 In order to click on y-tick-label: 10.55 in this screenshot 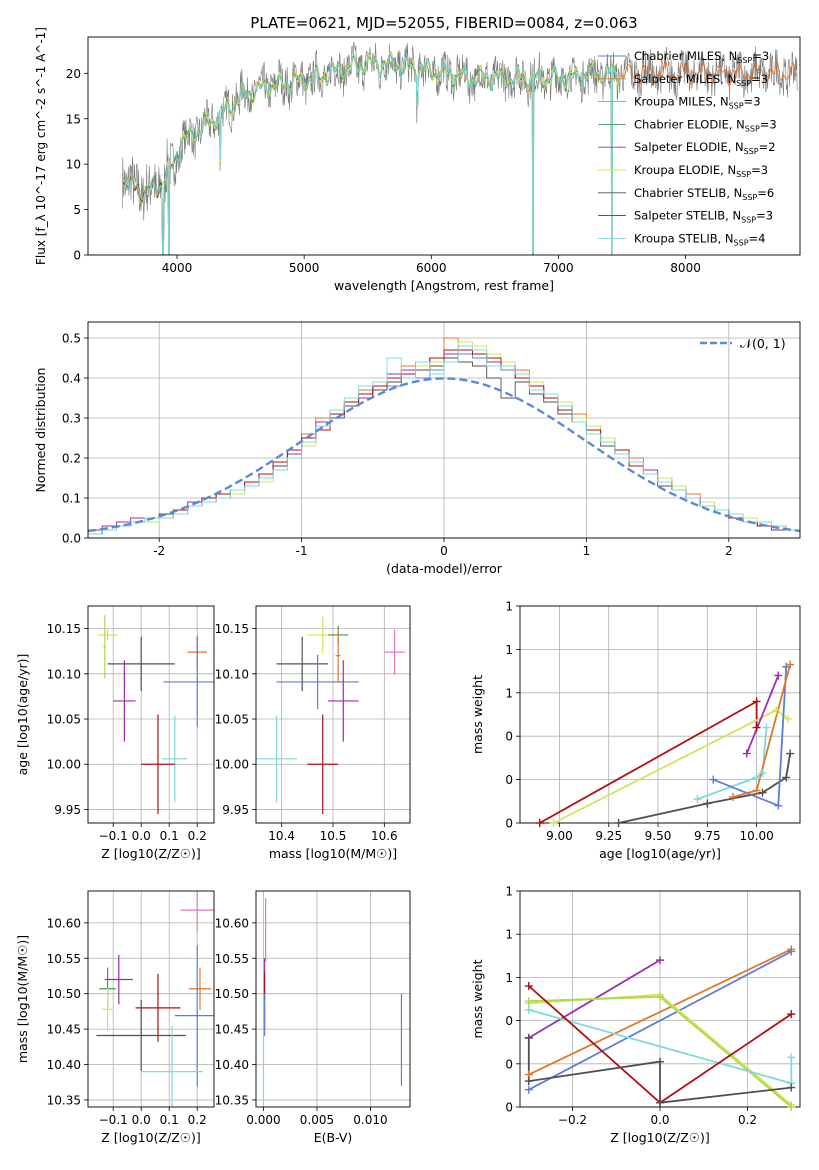, I will do `click(232, 959)`.